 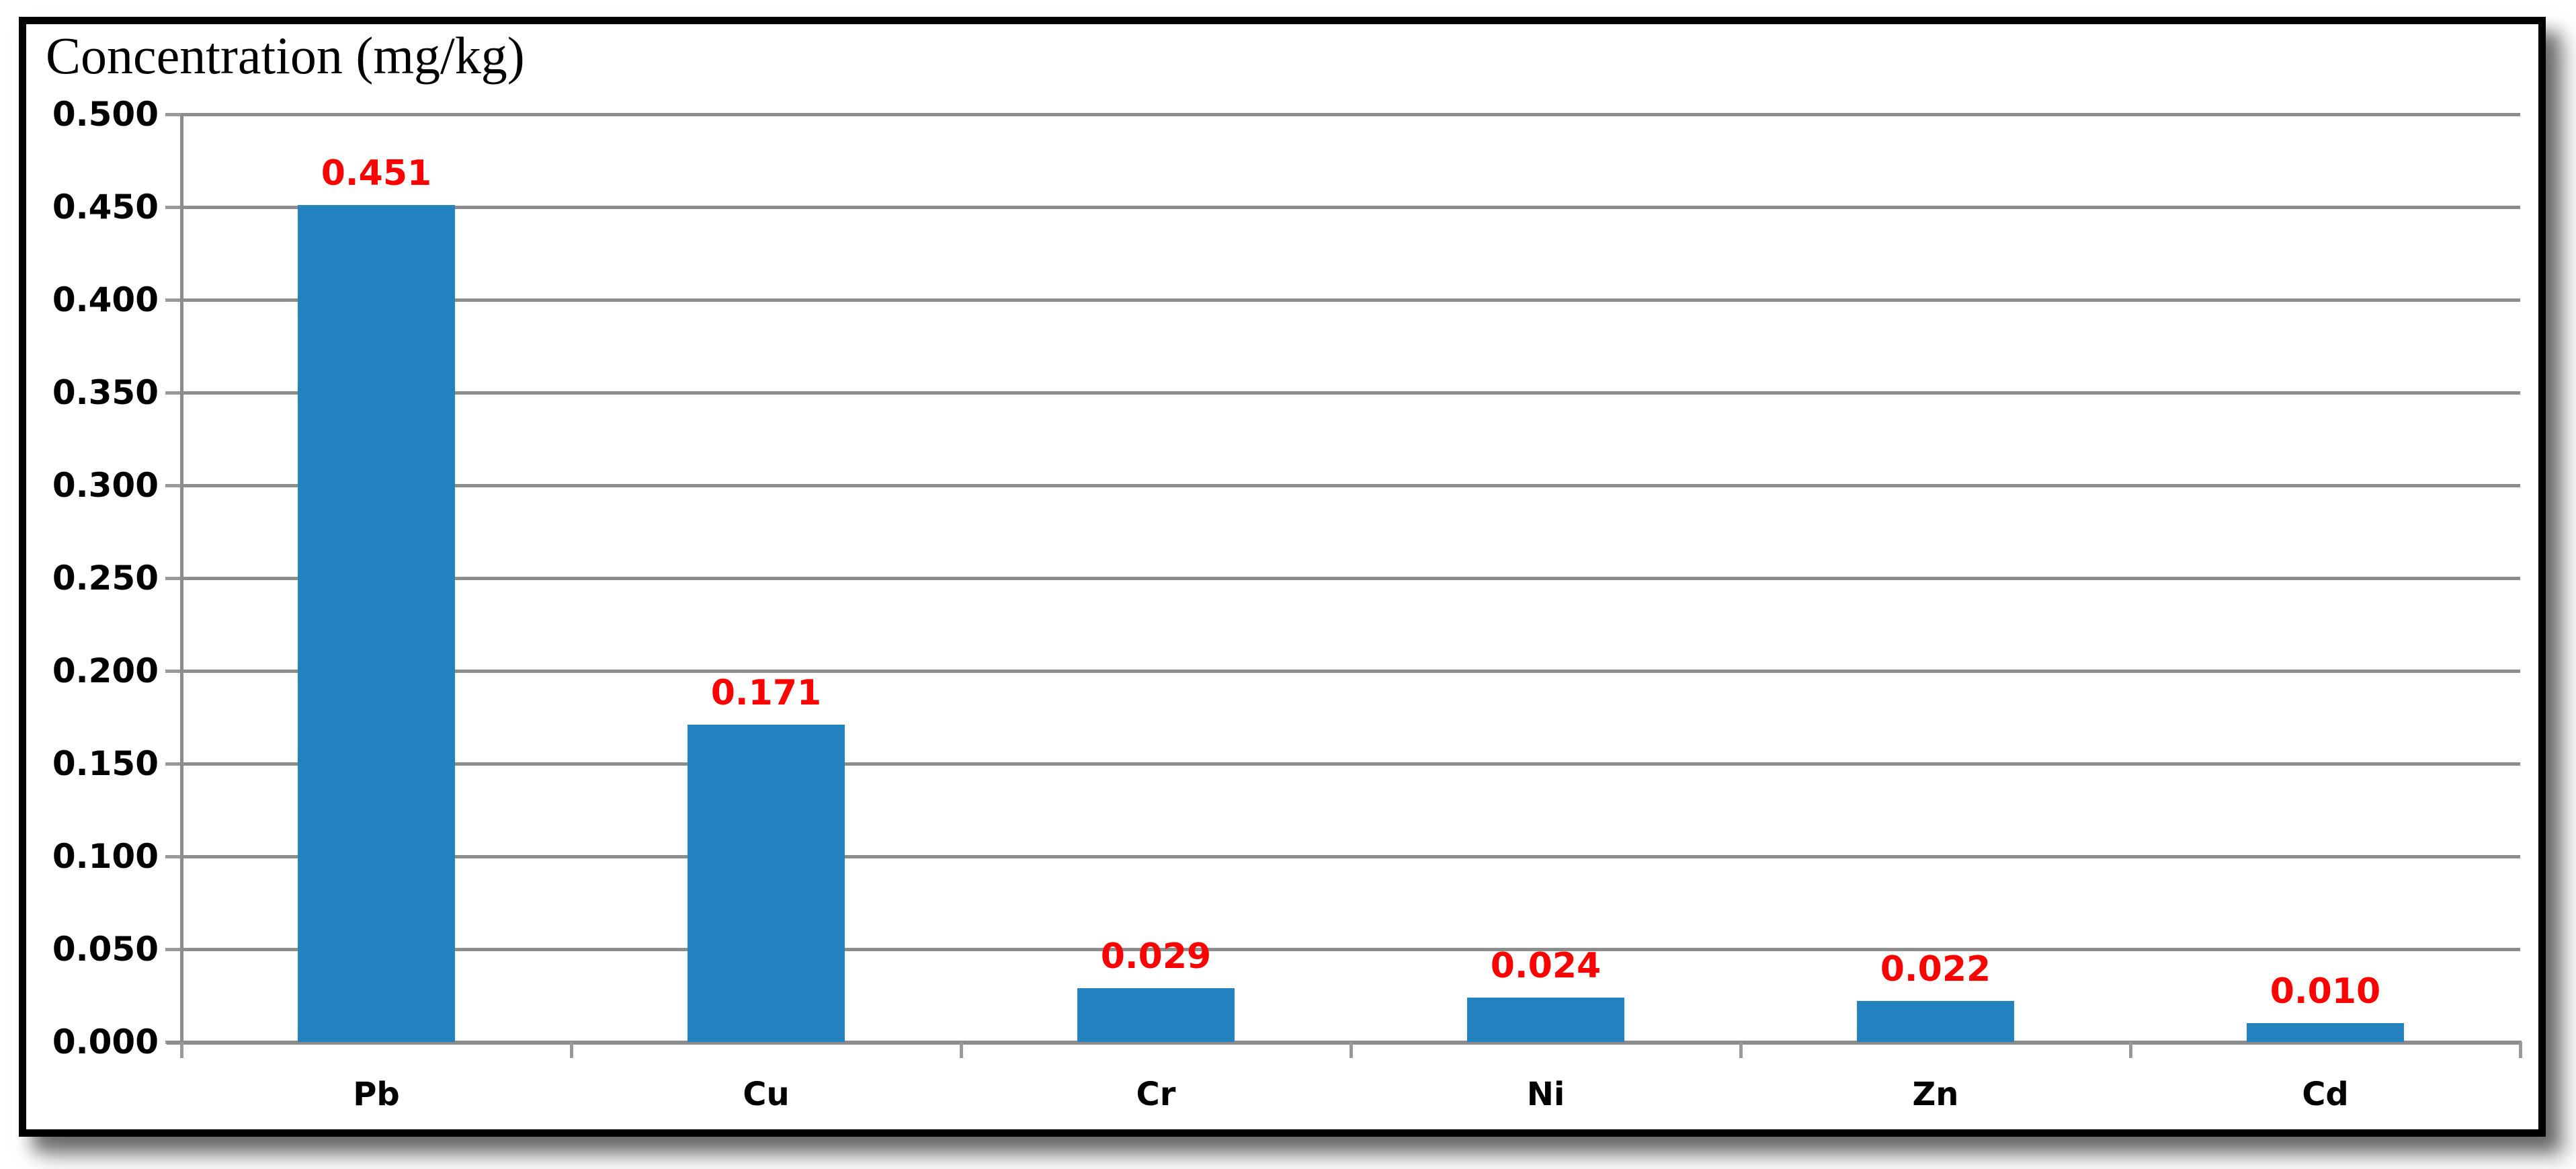 What do you see at coordinates (105, 949) in the screenshot?
I see `y-axis-tick-label: 0.050` at bounding box center [105, 949].